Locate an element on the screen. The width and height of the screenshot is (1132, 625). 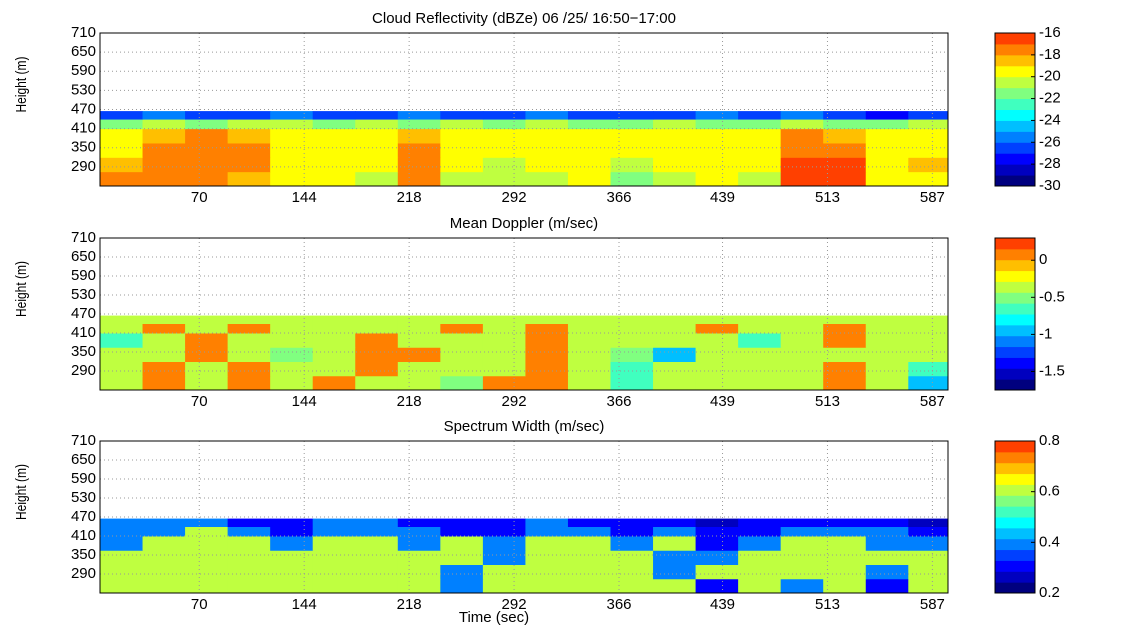
x-tick-label: 70 is located at coordinates (199, 401).